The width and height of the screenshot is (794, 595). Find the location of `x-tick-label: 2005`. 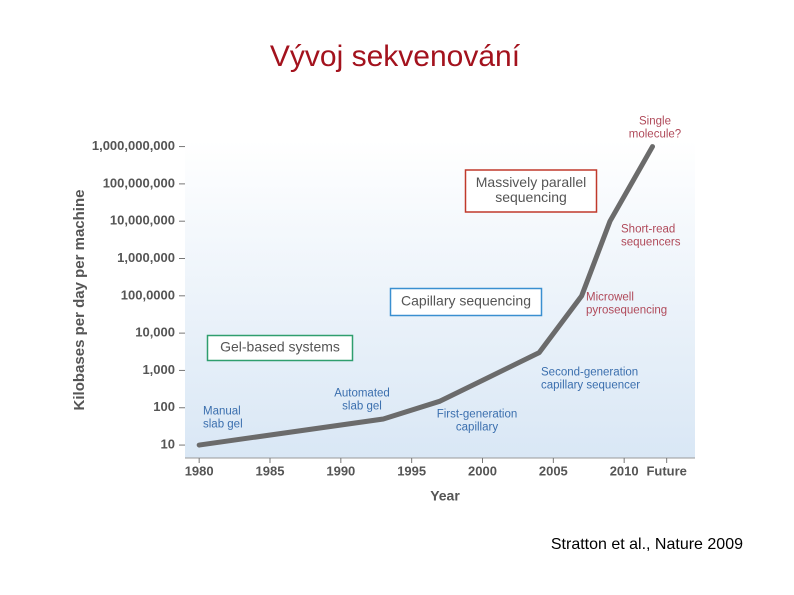

x-tick-label: 2005 is located at coordinates (553, 470).